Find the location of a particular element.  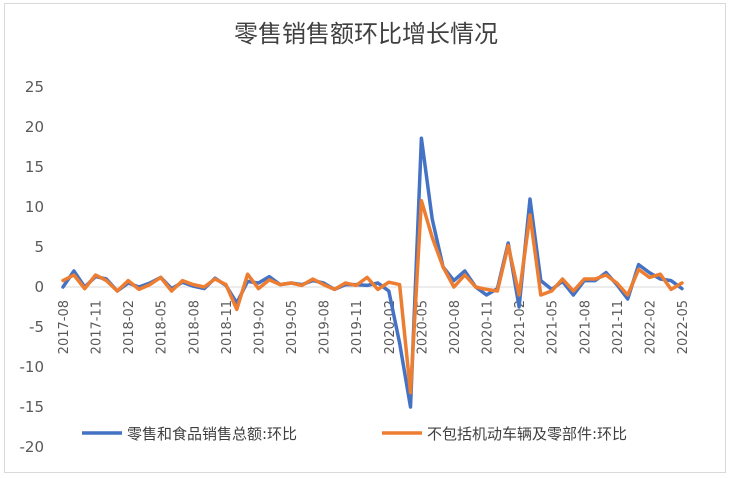

x-tick-label: 2017-08 is located at coordinates (64, 327).